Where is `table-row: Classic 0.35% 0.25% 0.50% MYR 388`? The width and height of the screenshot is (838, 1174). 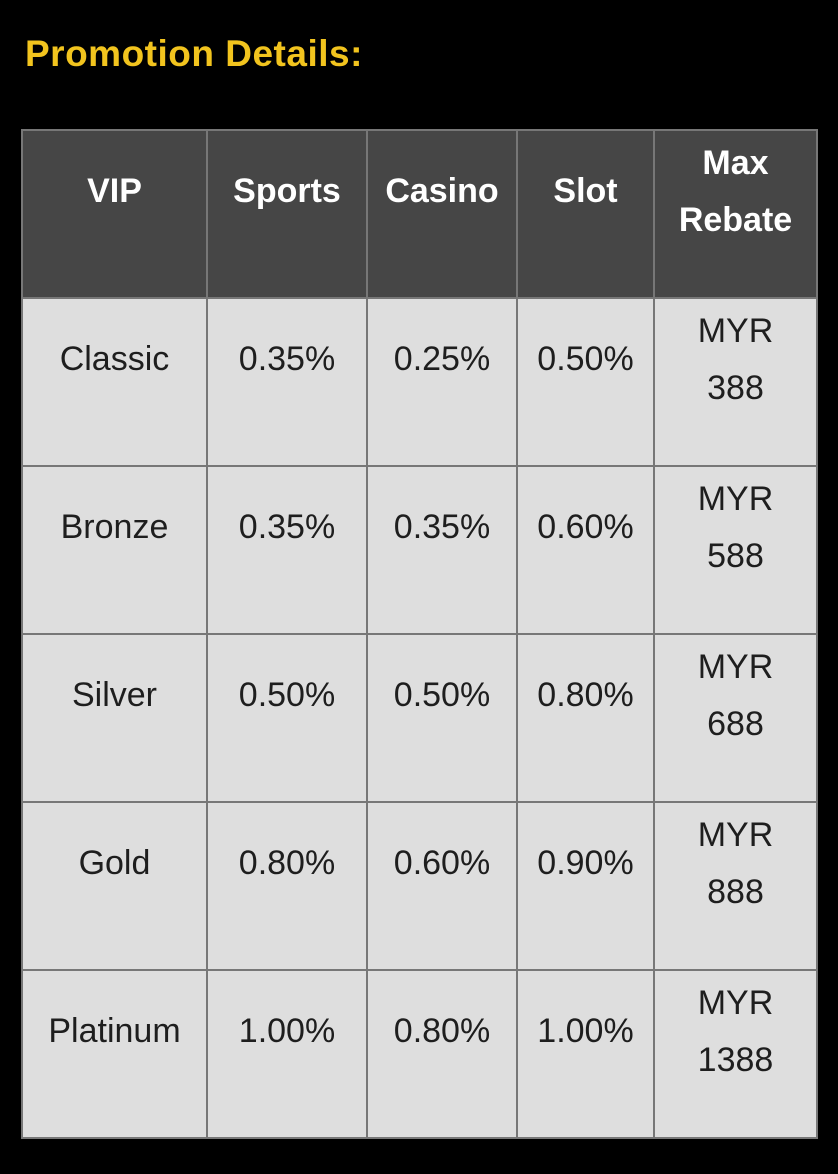
table-row: Classic 0.35% 0.25% 0.50% MYR 388 is located at coordinates (419, 382).